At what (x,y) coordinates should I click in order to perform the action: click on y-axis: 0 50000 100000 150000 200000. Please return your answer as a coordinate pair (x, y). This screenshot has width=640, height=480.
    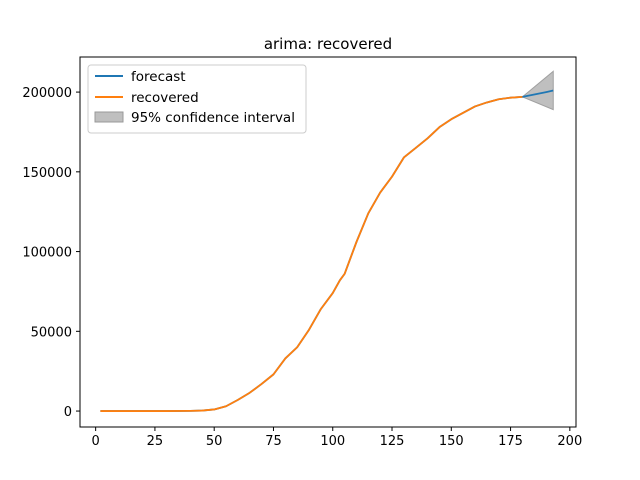
    Looking at the image, I should click on (51, 253).